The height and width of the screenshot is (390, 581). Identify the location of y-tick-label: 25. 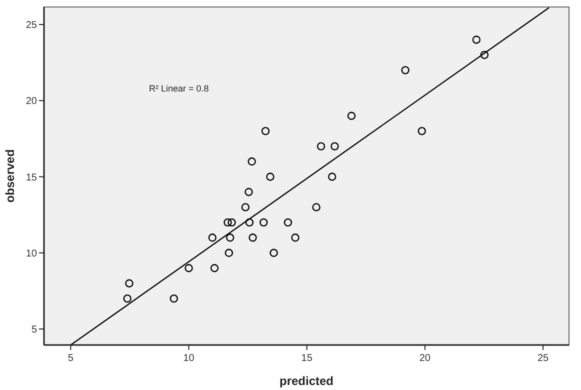
(32, 26).